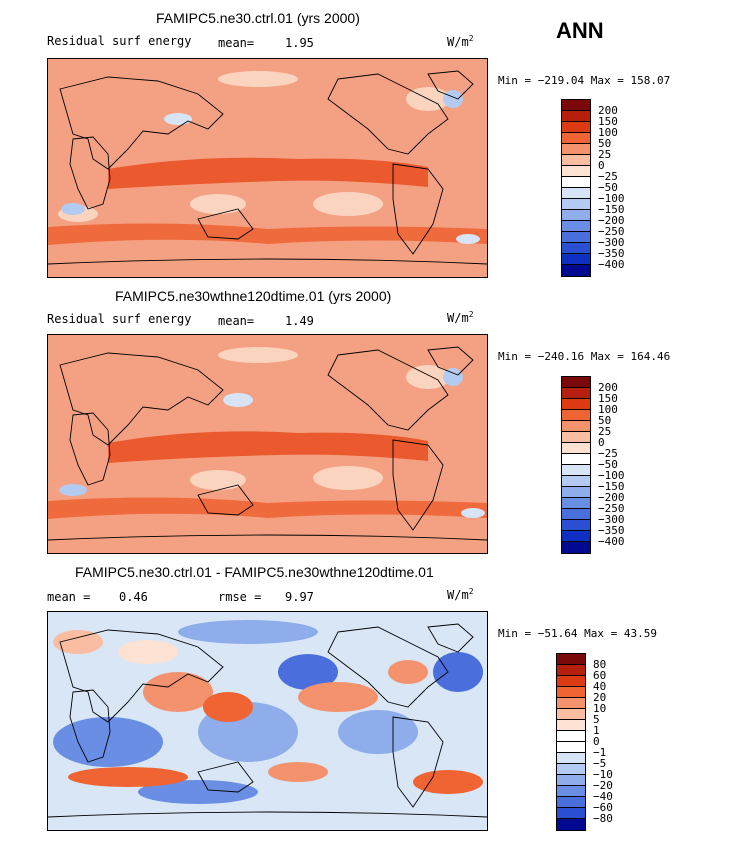 The width and height of the screenshot is (733, 841). What do you see at coordinates (69, 597) in the screenshot?
I see `panel-3-mean-label: mean =` at bounding box center [69, 597].